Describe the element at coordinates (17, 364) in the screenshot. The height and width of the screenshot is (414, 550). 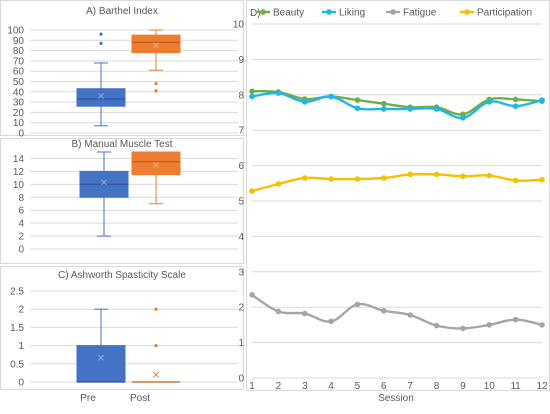
I see `y-tick-label: 0.5` at that location.